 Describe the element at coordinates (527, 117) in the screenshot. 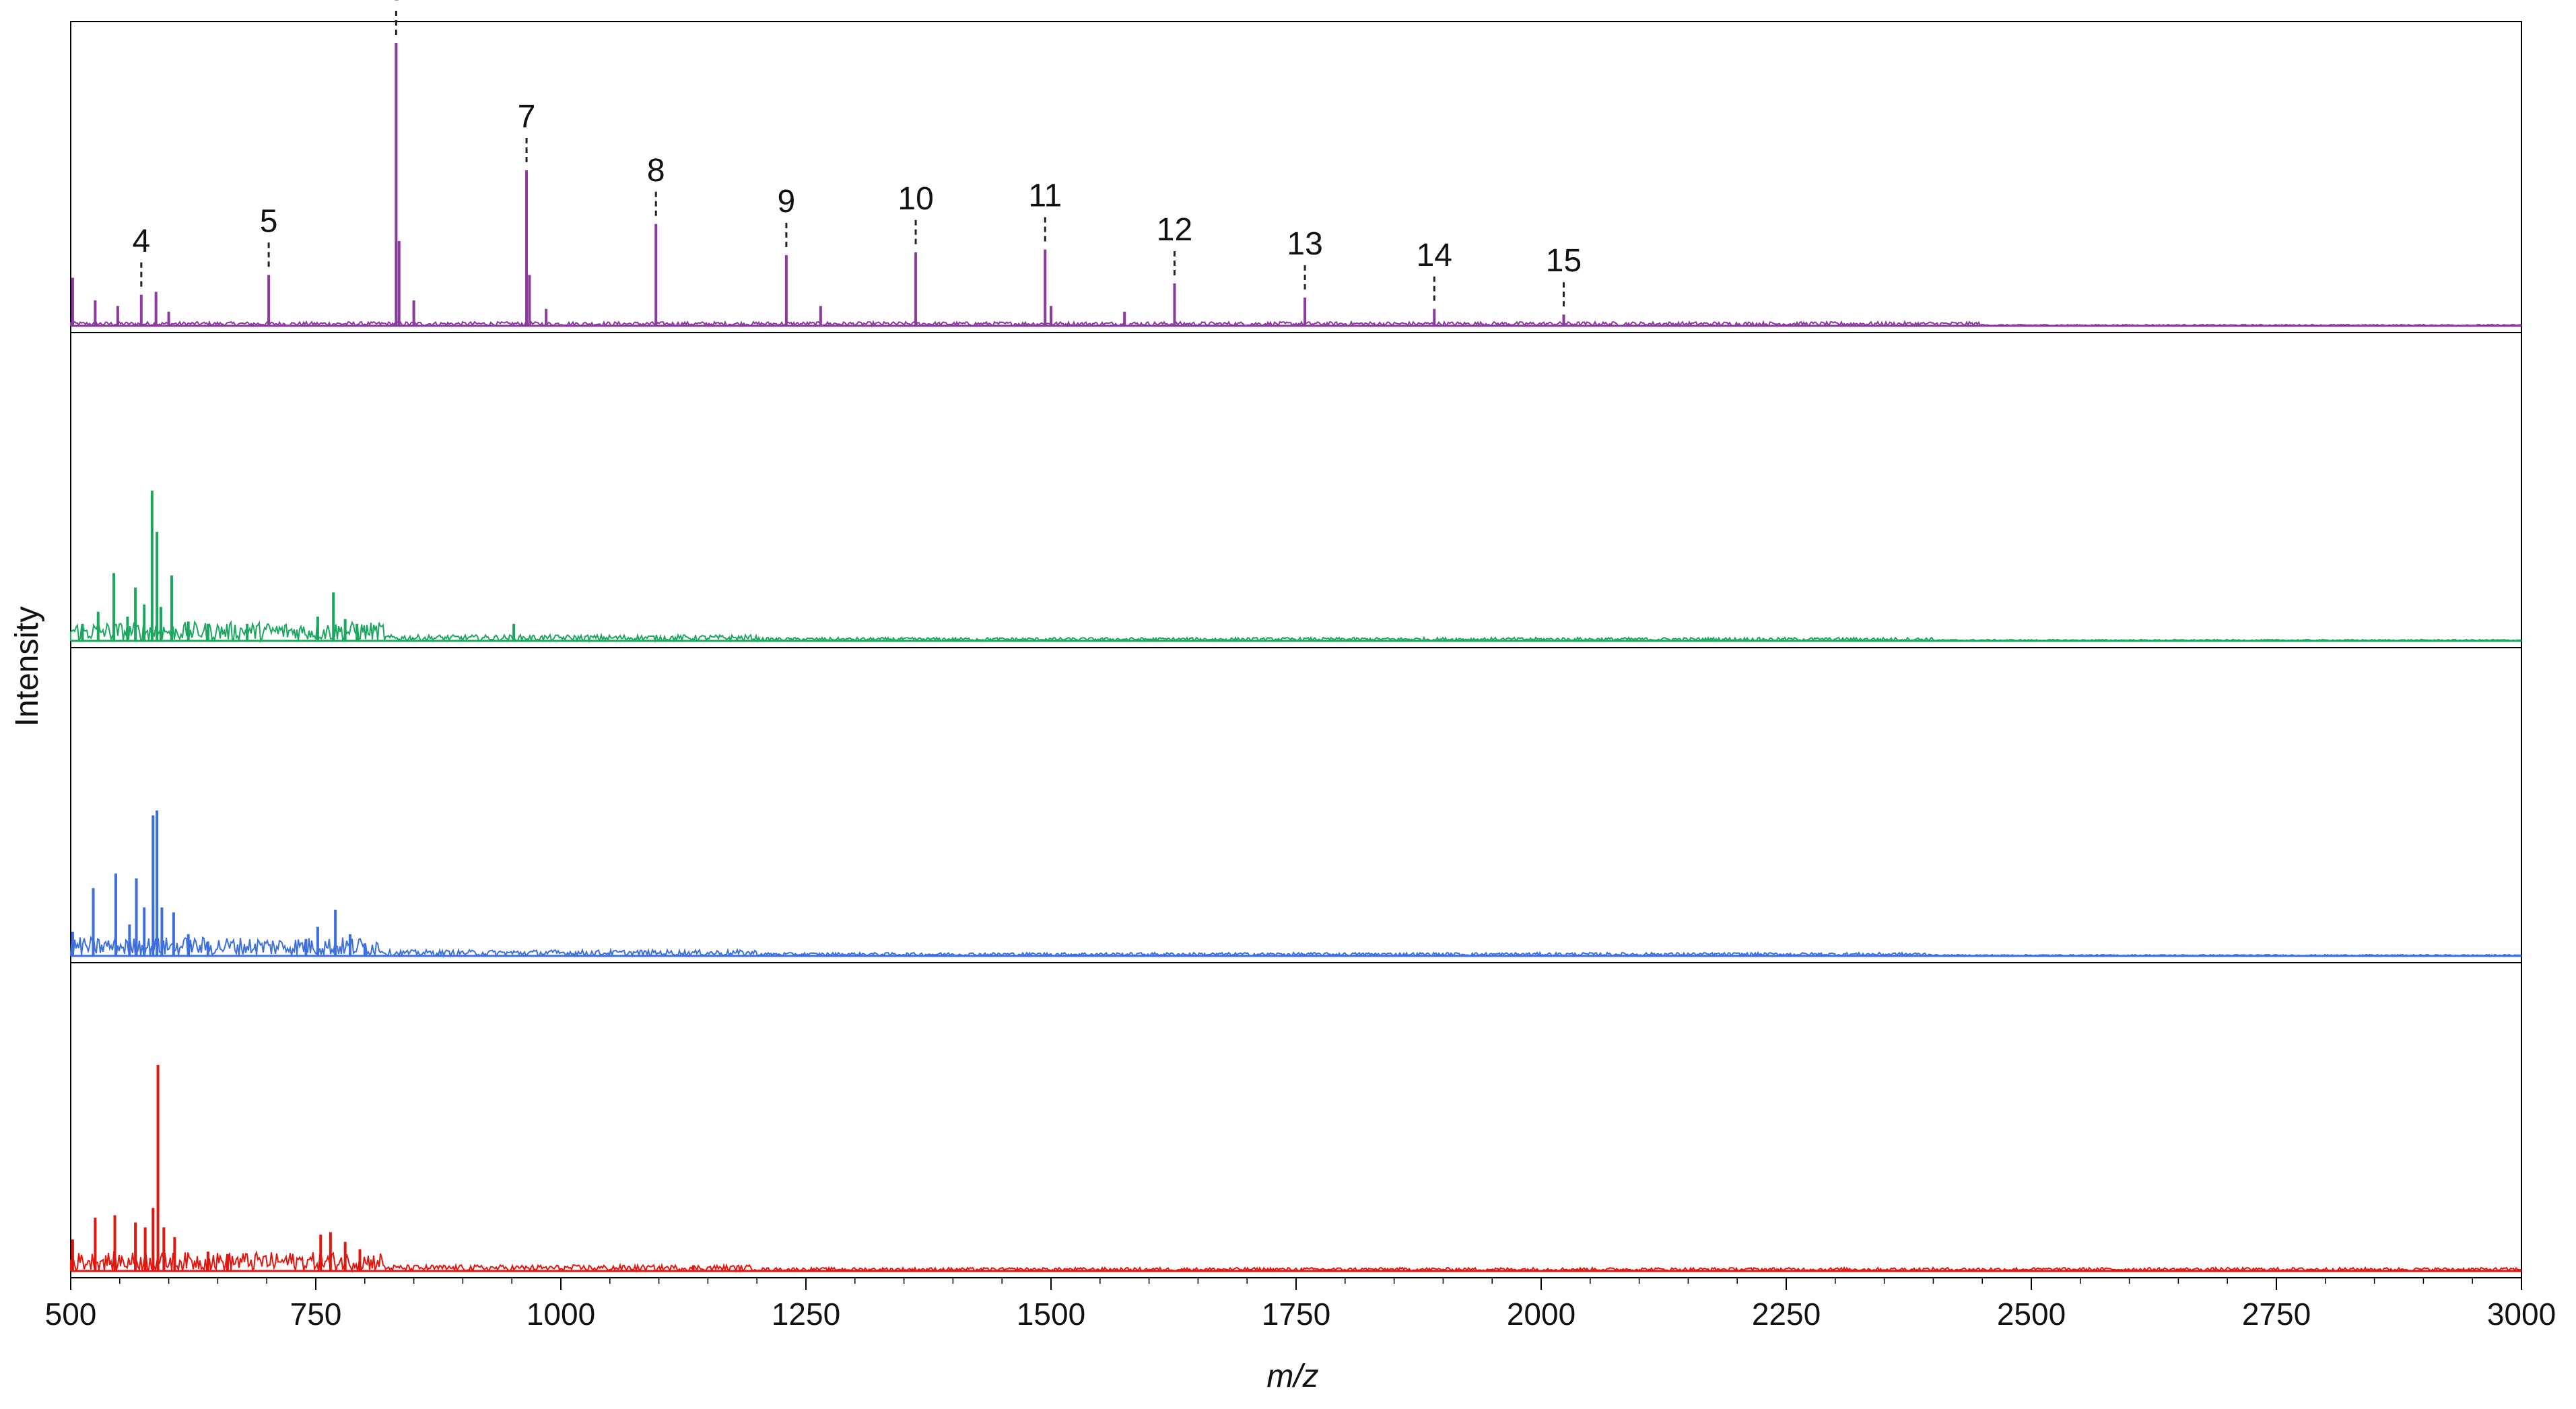

I see `peak-label: 7` at that location.